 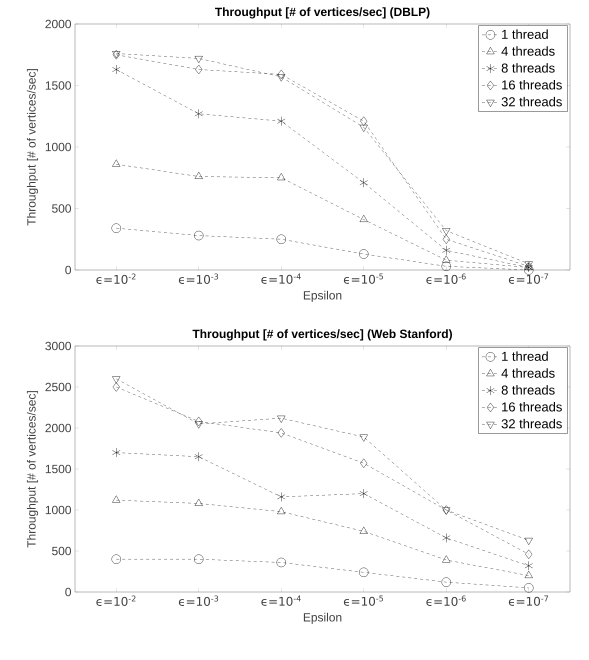 I want to click on y-tick-label: 2500, so click(x=58, y=387).